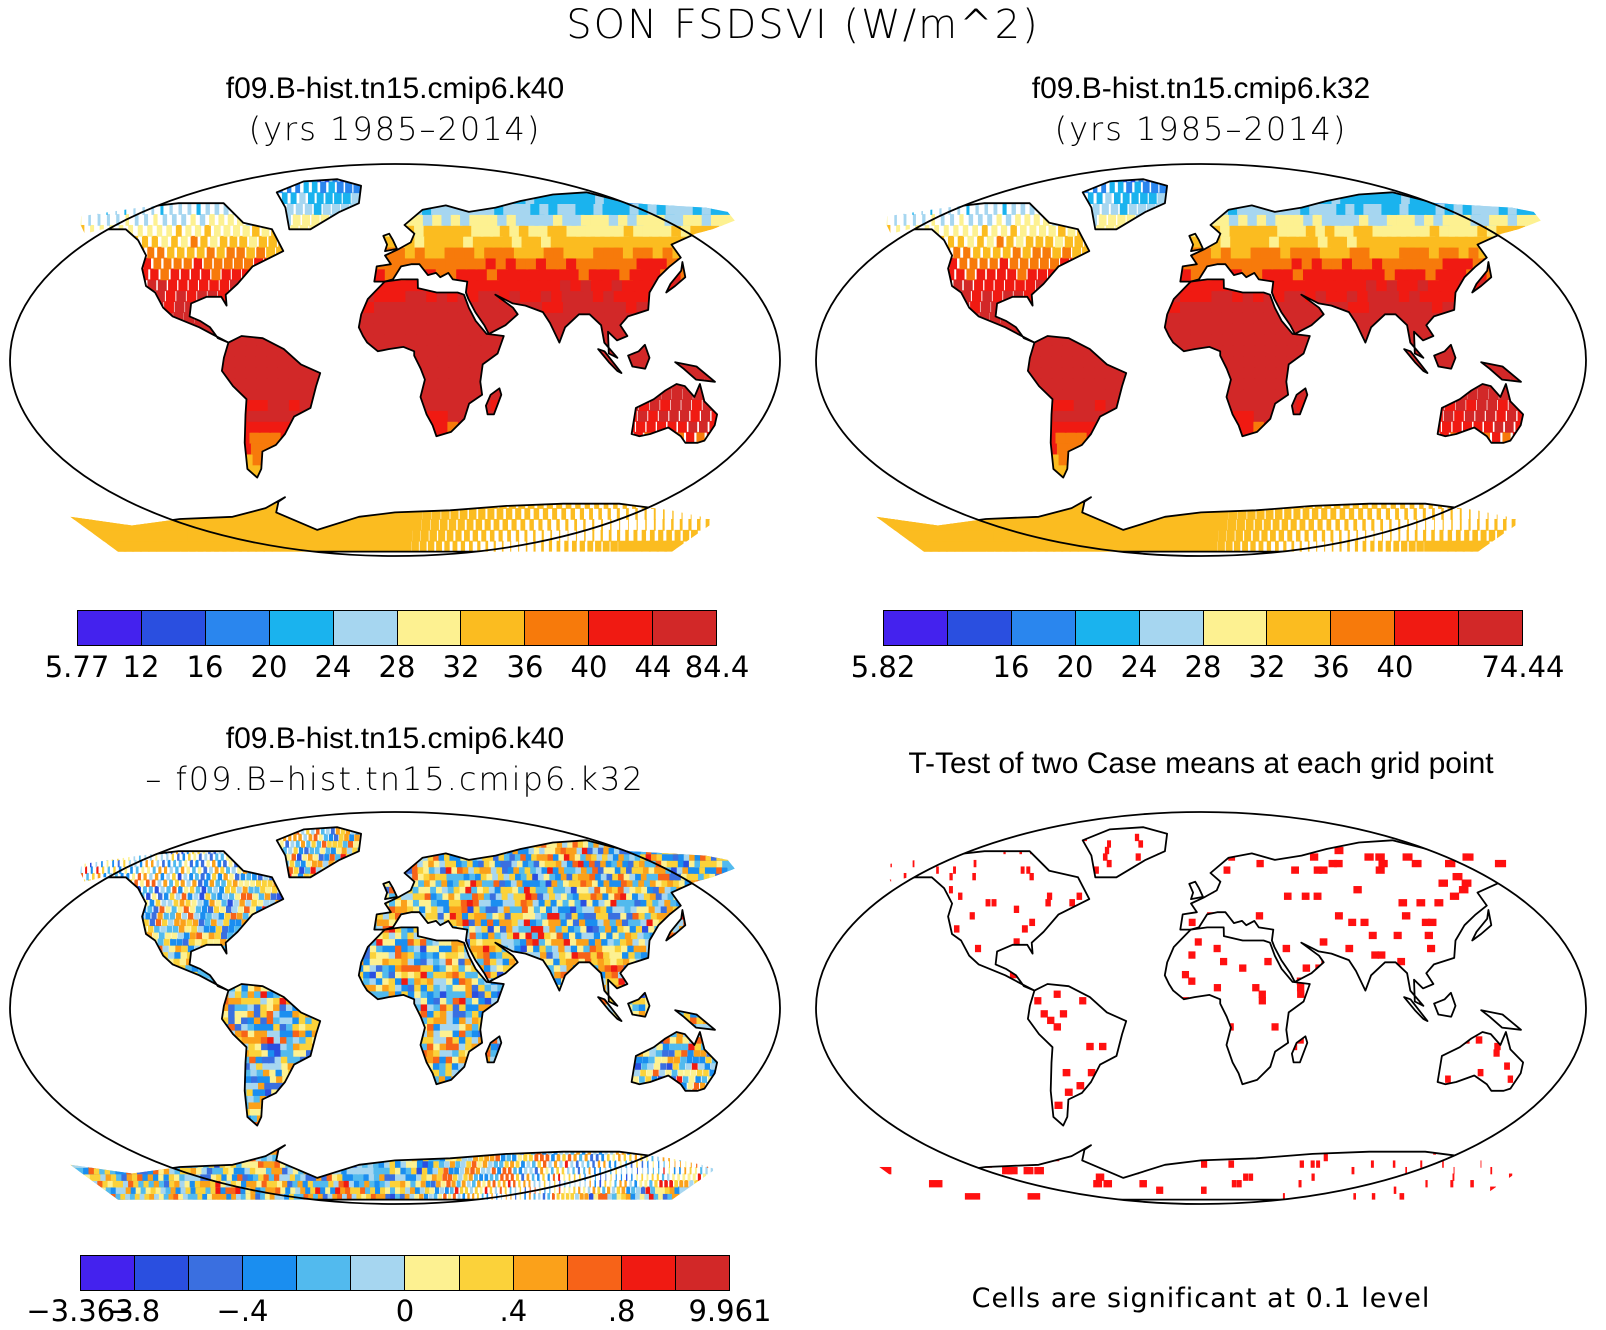 The height and width of the screenshot is (1330, 1606). What do you see at coordinates (395, 89) in the screenshot?
I see `panel-case1-name: f09.B-hist.tn15.cmip6.k40` at bounding box center [395, 89].